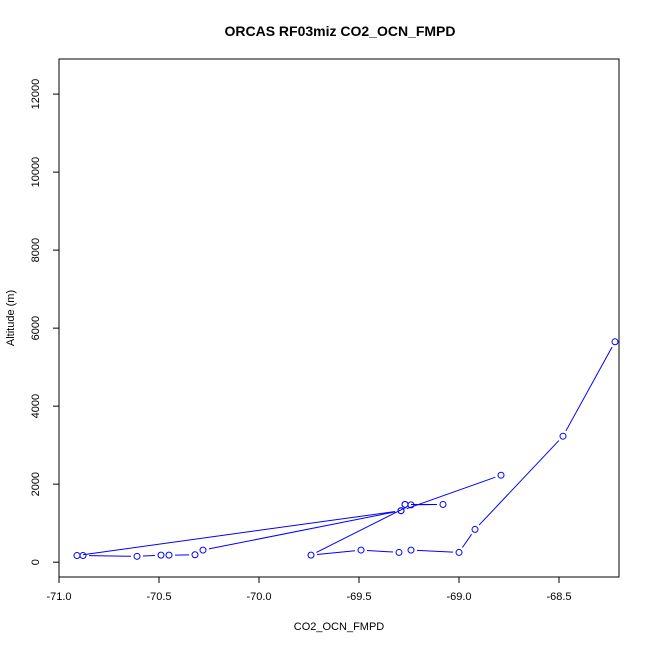 The height and width of the screenshot is (650, 650). What do you see at coordinates (36, 484) in the screenshot?
I see `y-tick-label: 2000` at bounding box center [36, 484].